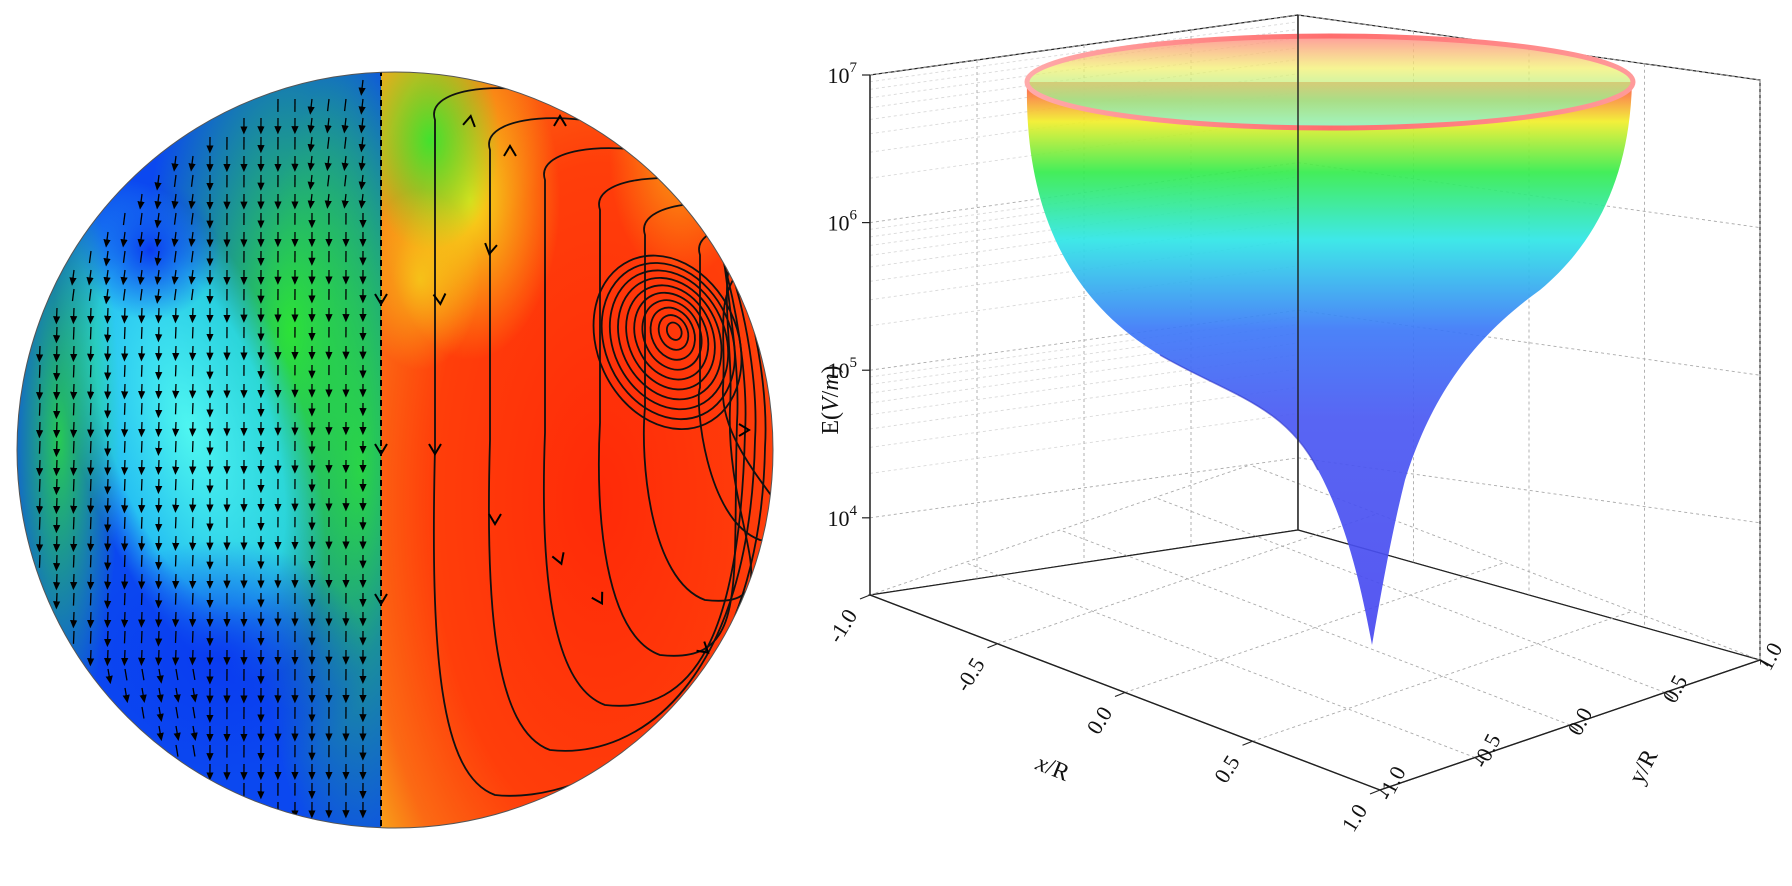  I want to click on y-axis-title: y/R, so click(1643, 766).